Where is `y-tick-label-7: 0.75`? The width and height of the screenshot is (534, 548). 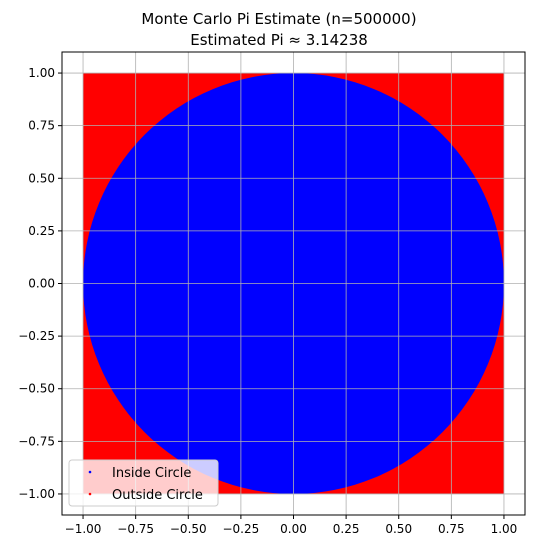 y-tick-label-7: 0.75 is located at coordinates (41, 126).